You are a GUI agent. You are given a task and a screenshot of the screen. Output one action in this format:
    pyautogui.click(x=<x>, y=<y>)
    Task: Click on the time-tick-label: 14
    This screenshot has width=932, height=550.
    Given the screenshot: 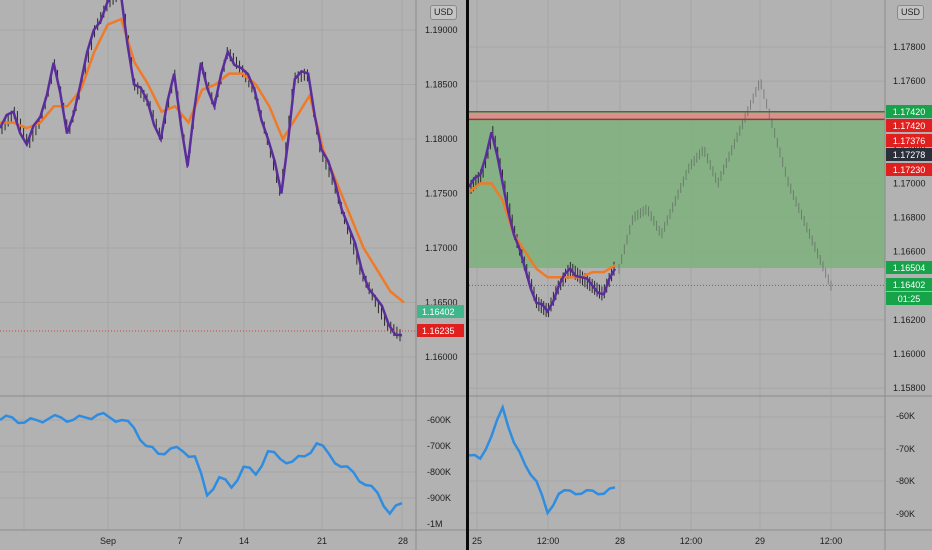 What is the action you would take?
    pyautogui.click(x=244, y=541)
    